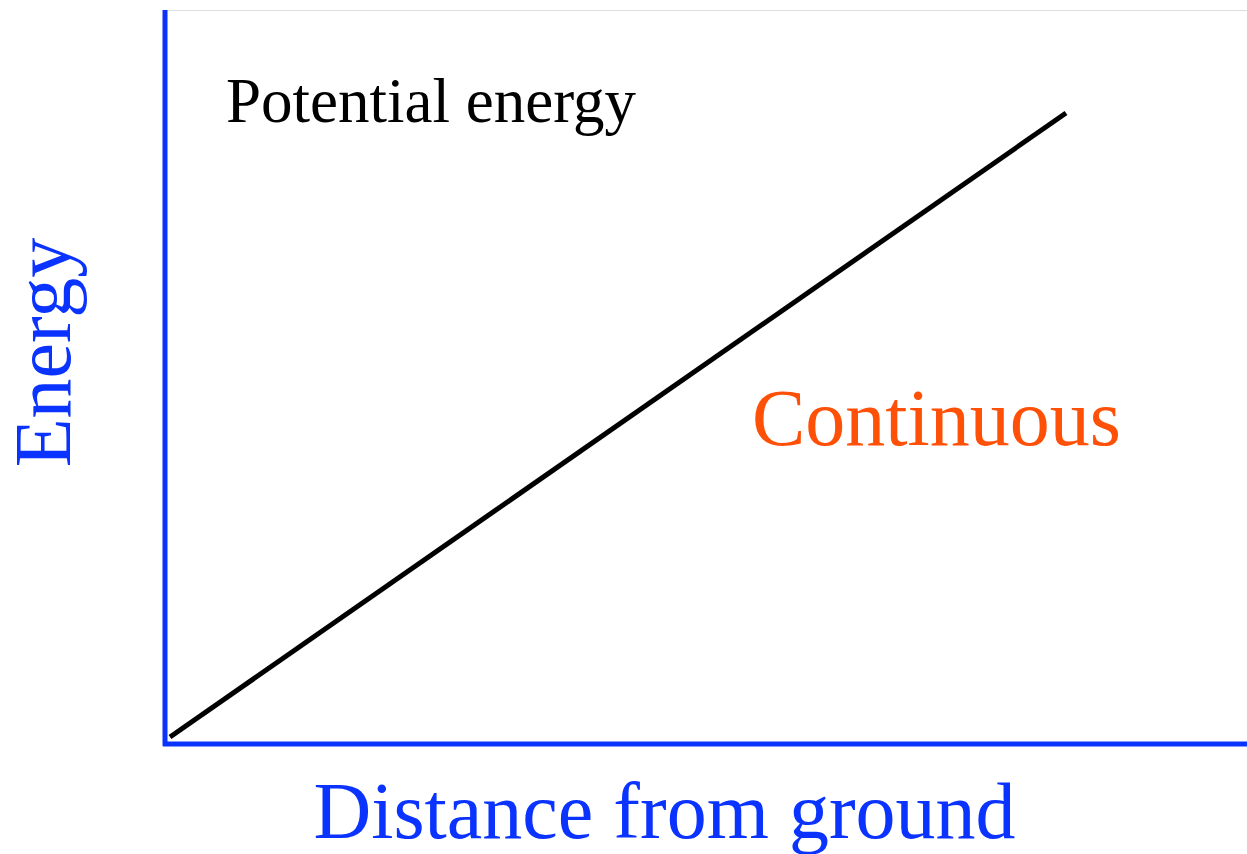 The height and width of the screenshot is (854, 1247). What do you see at coordinates (431, 101) in the screenshot?
I see `annotation: Potential energy` at bounding box center [431, 101].